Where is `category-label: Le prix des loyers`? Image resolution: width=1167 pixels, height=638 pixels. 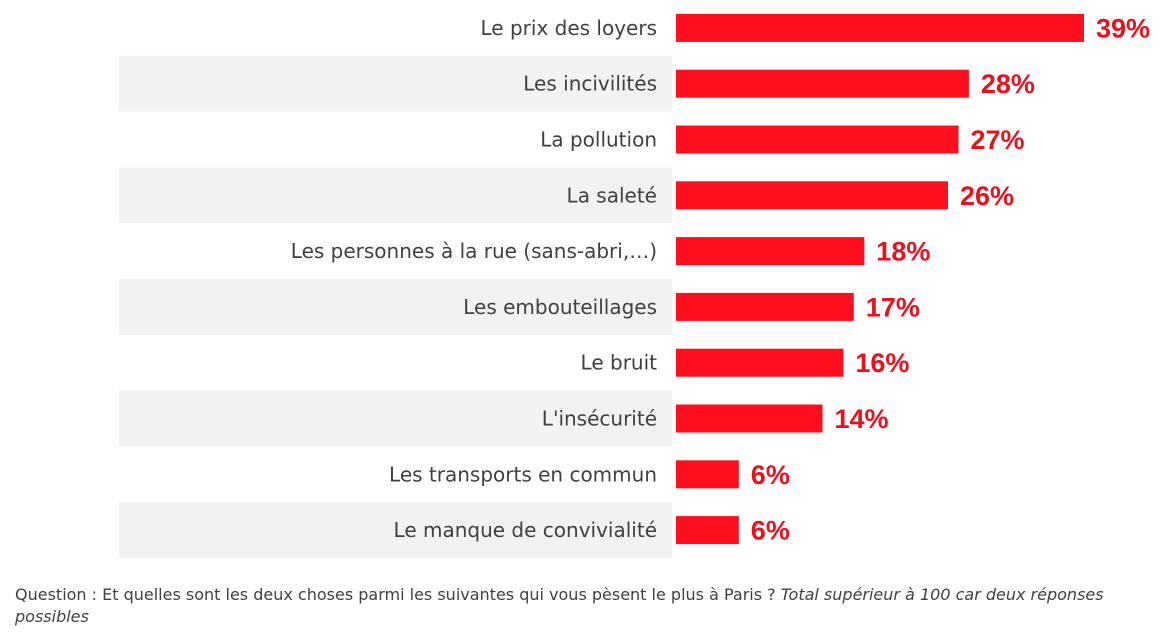 category-label: Le prix des loyers is located at coordinates (569, 28).